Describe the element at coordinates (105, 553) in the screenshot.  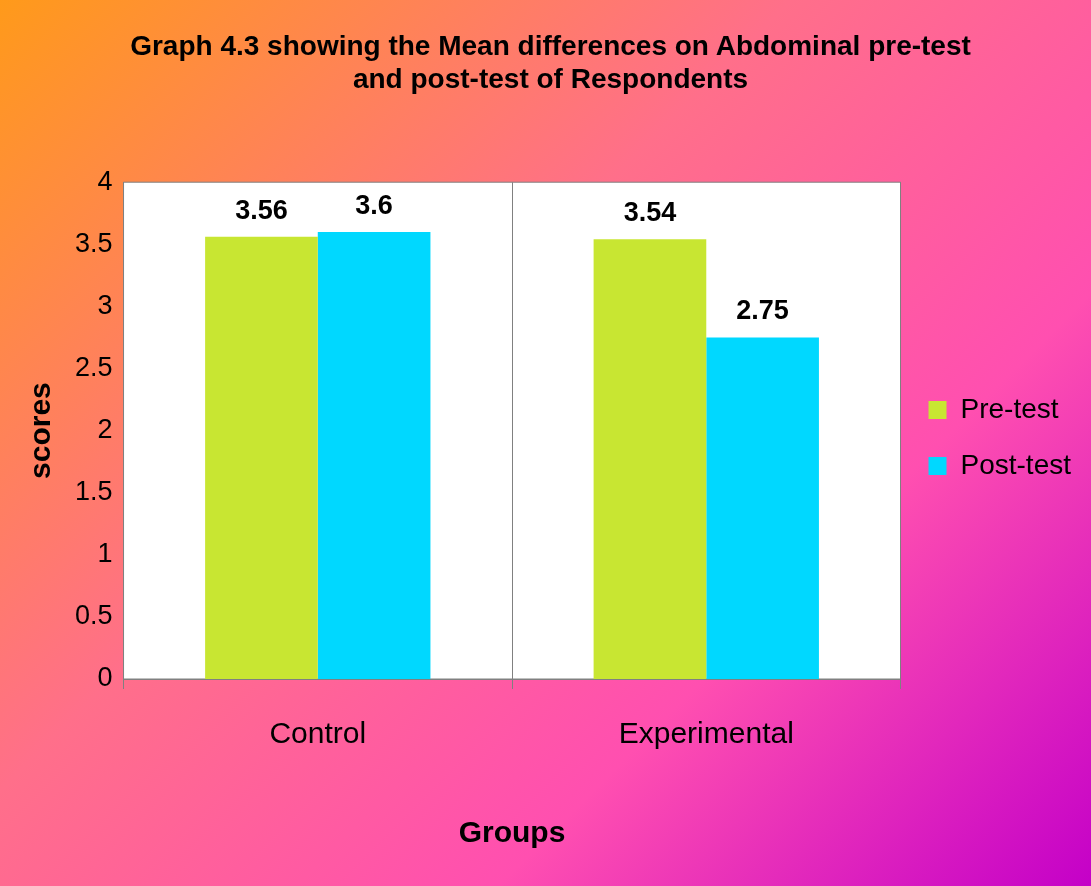
I see `y-tick-label: 1` at that location.